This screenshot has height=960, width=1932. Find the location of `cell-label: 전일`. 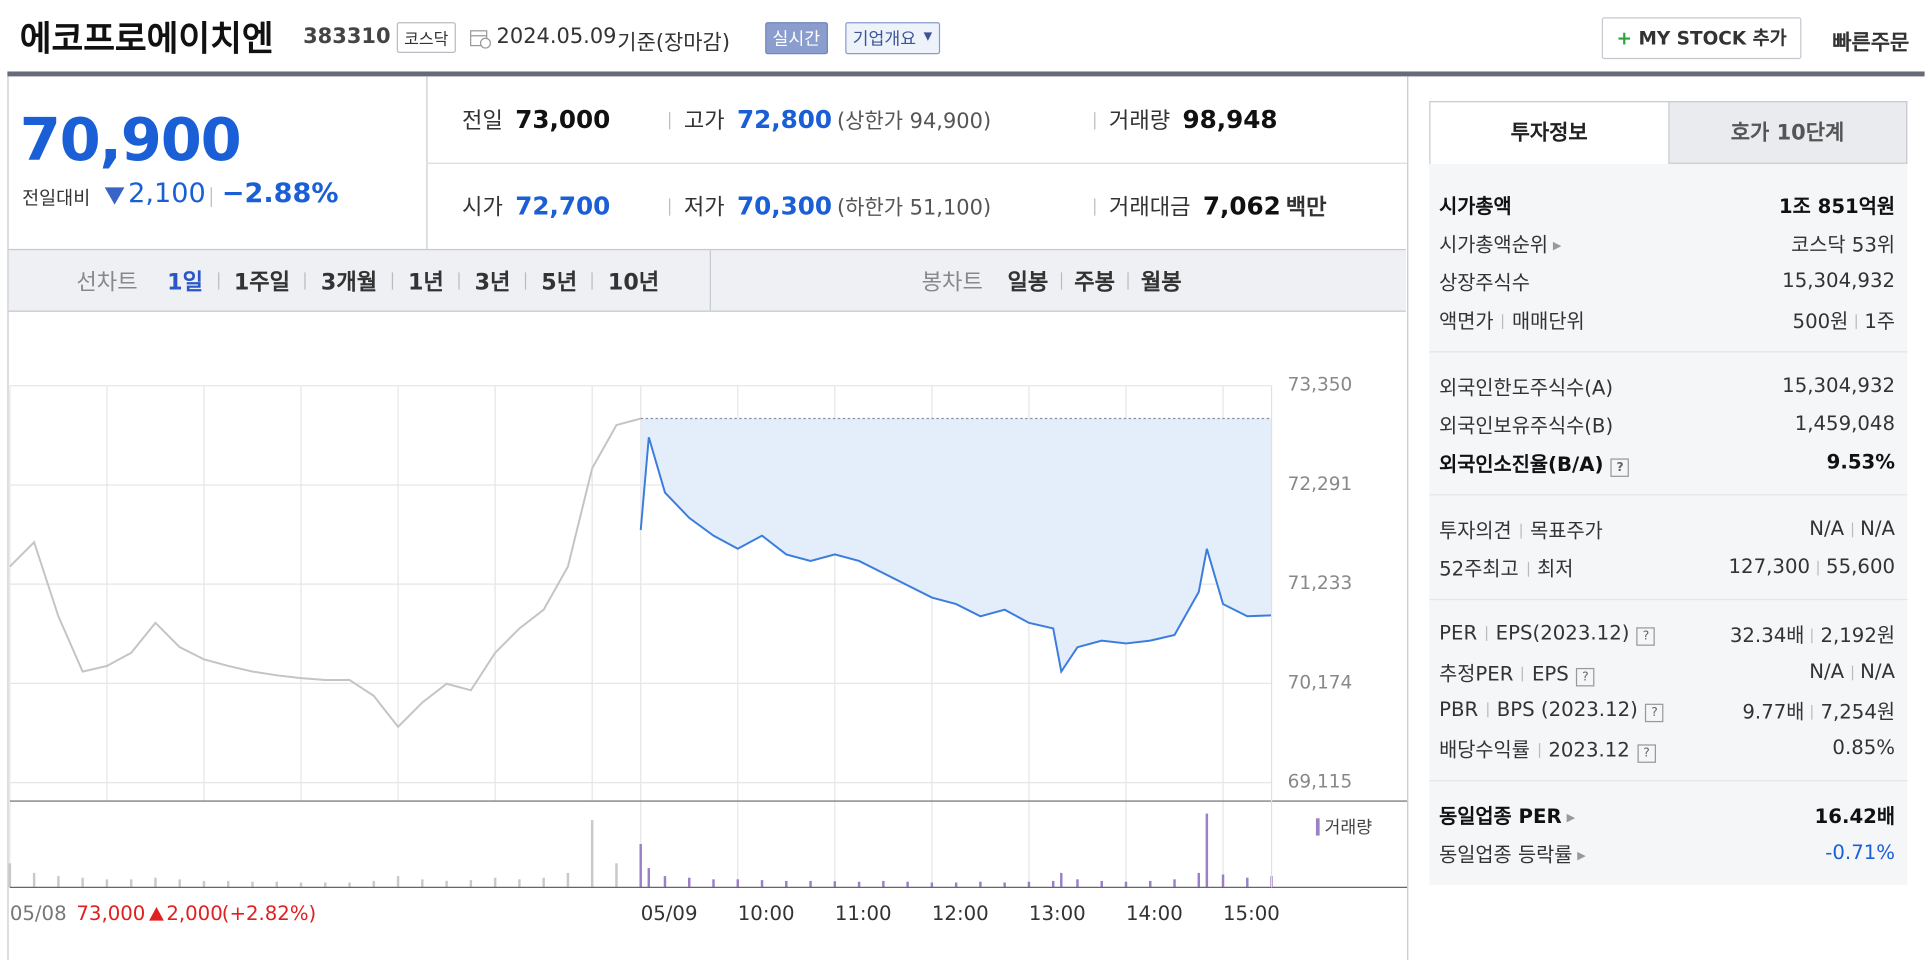

cell-label: 전일 is located at coordinates (482, 121).